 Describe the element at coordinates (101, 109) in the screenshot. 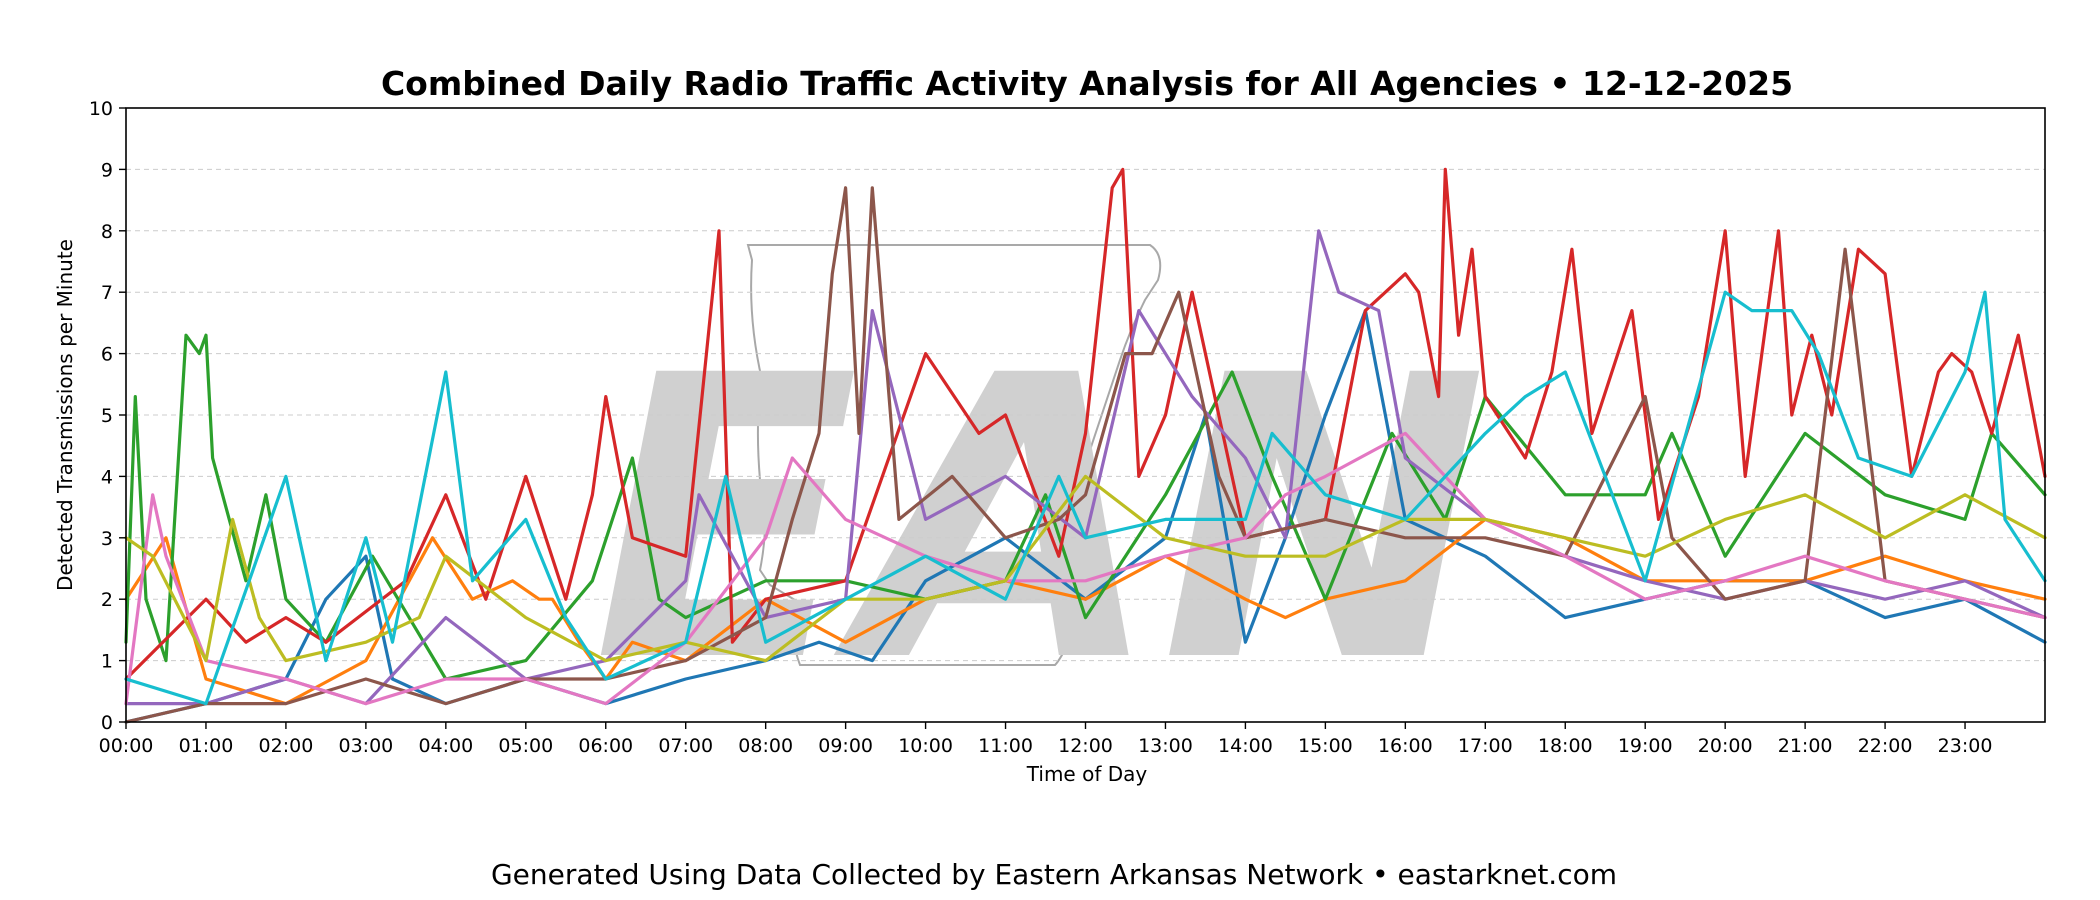

I see `y-tick-label: 10` at that location.